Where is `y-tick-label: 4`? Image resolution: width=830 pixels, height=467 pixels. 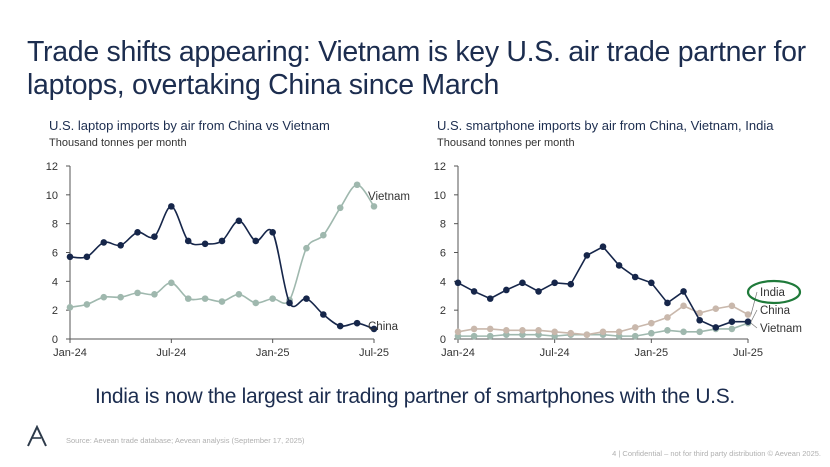
y-tick-label: 4 is located at coordinates (55, 282).